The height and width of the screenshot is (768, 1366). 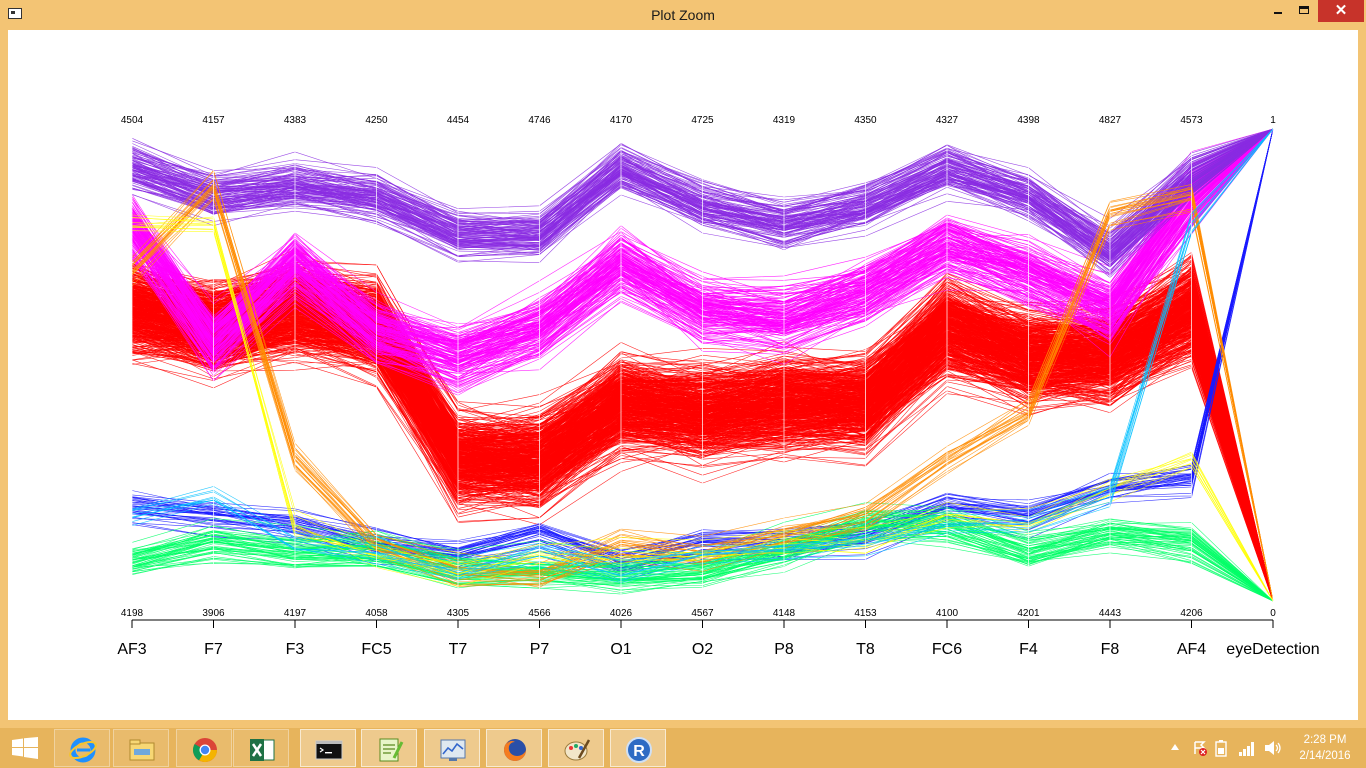 I want to click on axis-name-label: F7, so click(x=213, y=649).